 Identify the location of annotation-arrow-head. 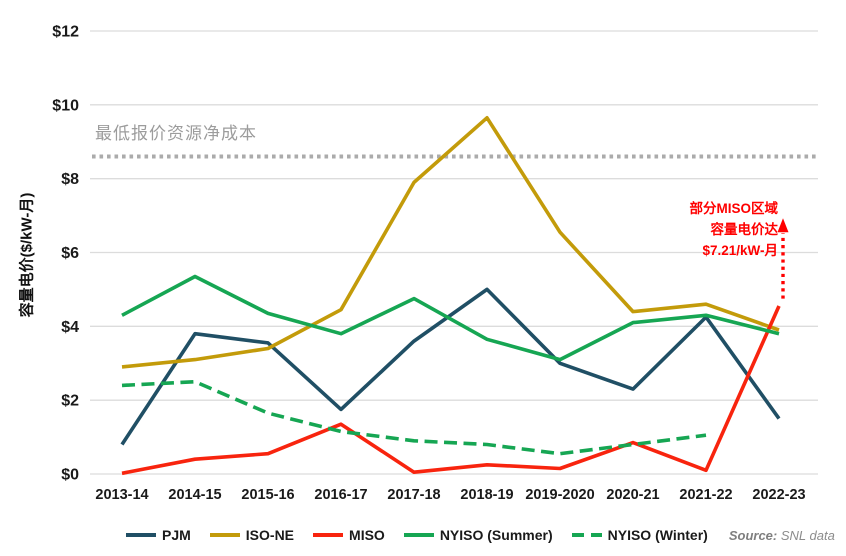
(783, 225).